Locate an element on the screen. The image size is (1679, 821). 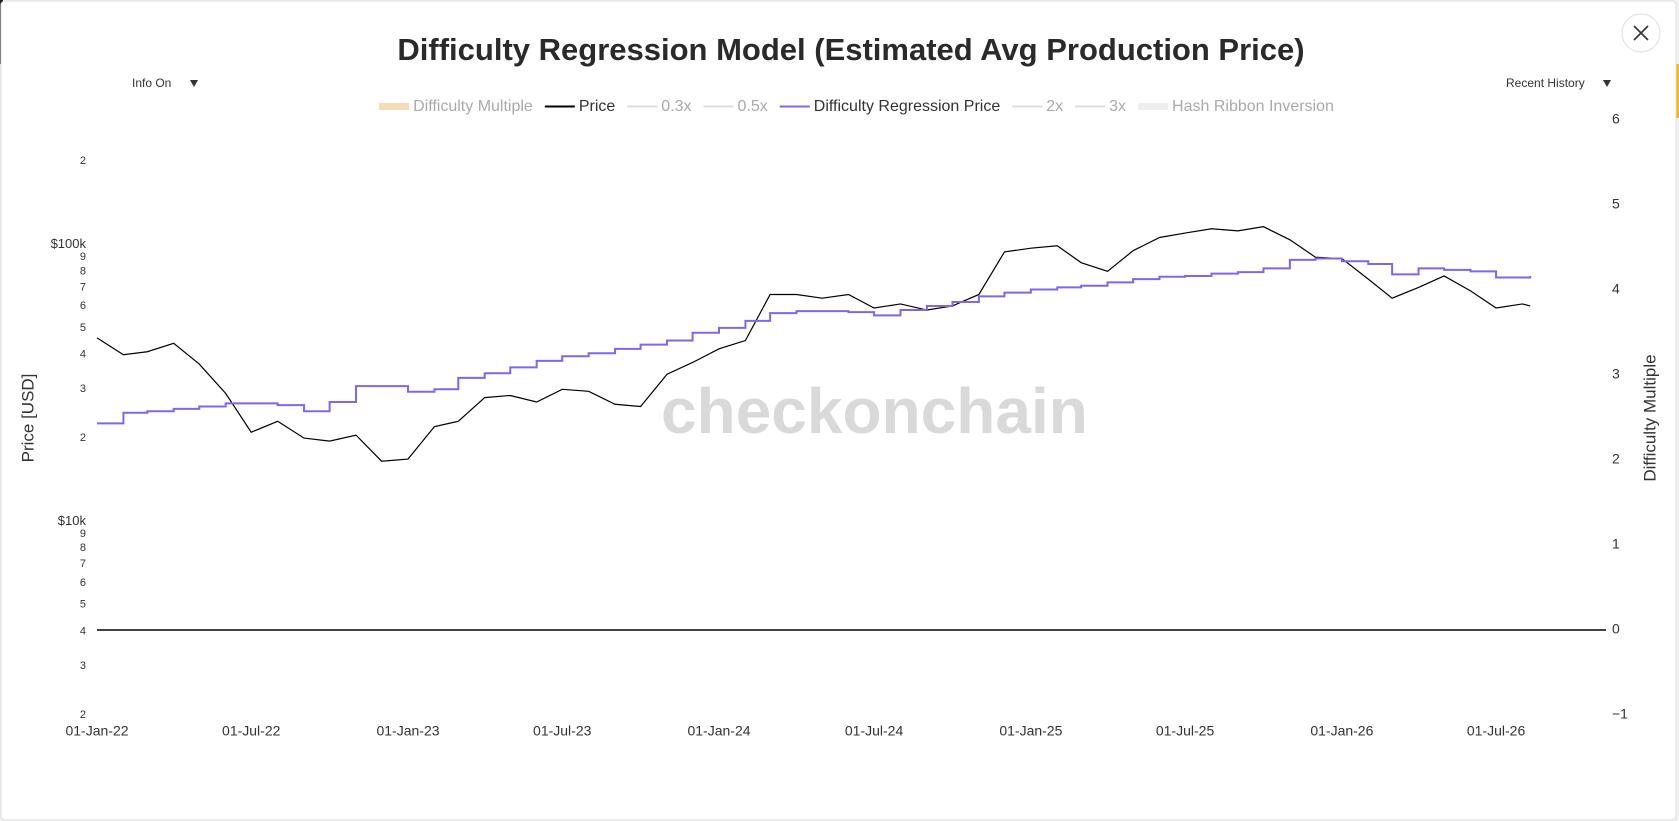
x-tick-label: 01-Jan-25 is located at coordinates (1030, 731).